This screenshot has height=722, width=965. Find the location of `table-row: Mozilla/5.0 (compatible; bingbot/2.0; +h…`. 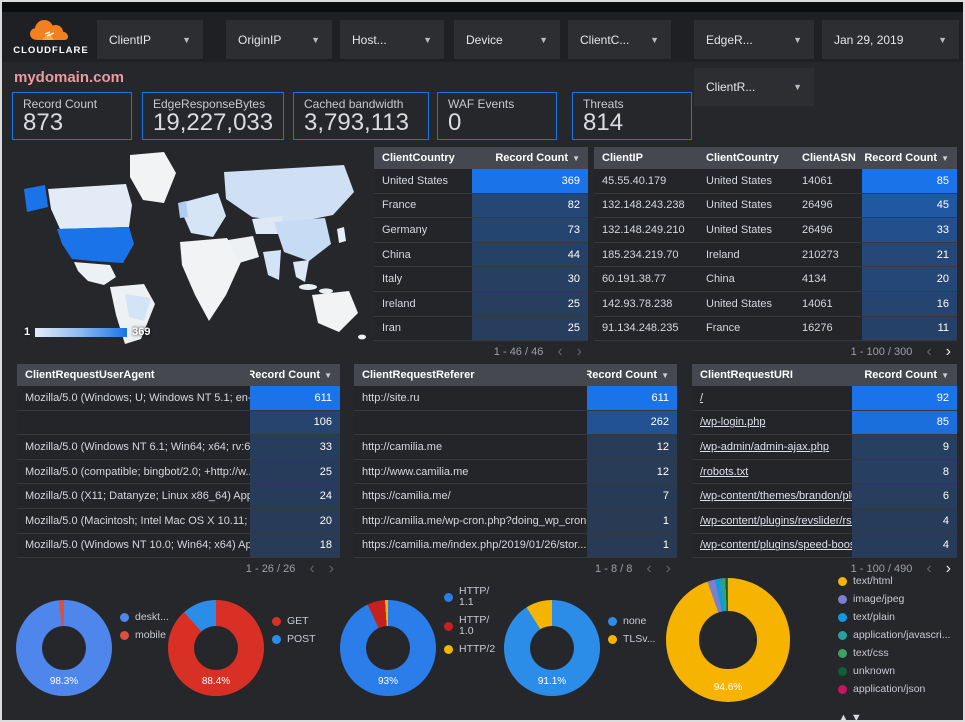

table-row: Mozilla/5.0 (compatible; bingbot/2.0; +h… is located at coordinates (178, 472).